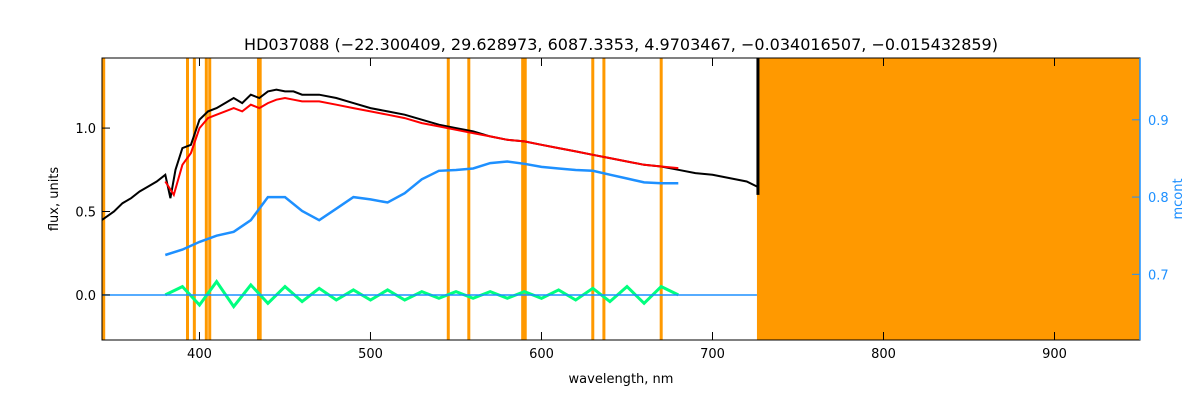 This screenshot has height=400, width=1200. Describe the element at coordinates (1054, 354) in the screenshot. I see `x-tick-label-5: 900` at that location.